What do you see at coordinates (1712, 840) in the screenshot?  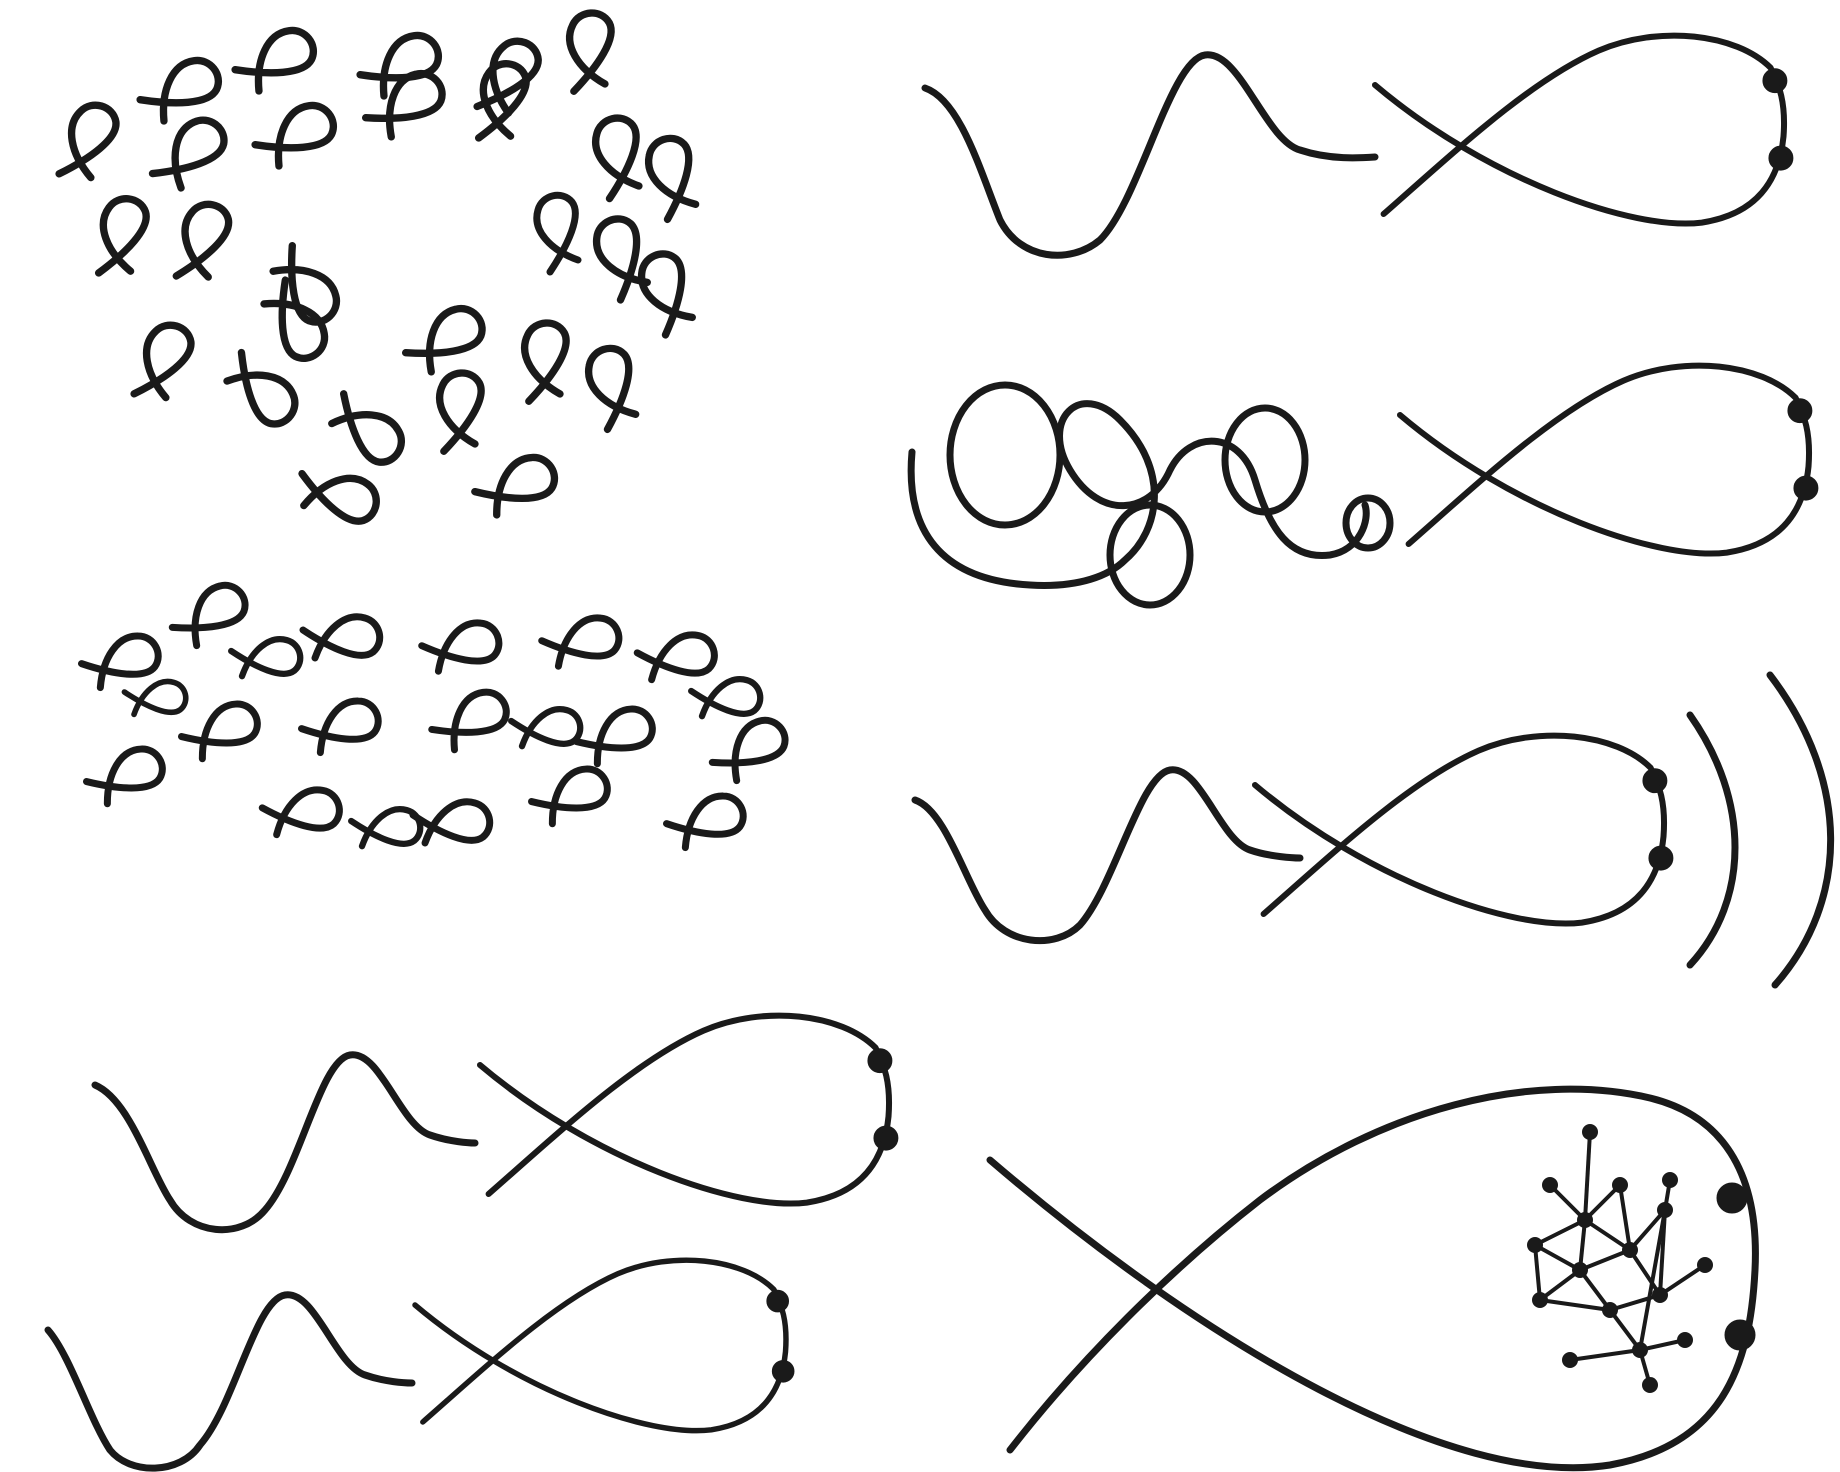 I see `sound-arc-inner` at bounding box center [1712, 840].